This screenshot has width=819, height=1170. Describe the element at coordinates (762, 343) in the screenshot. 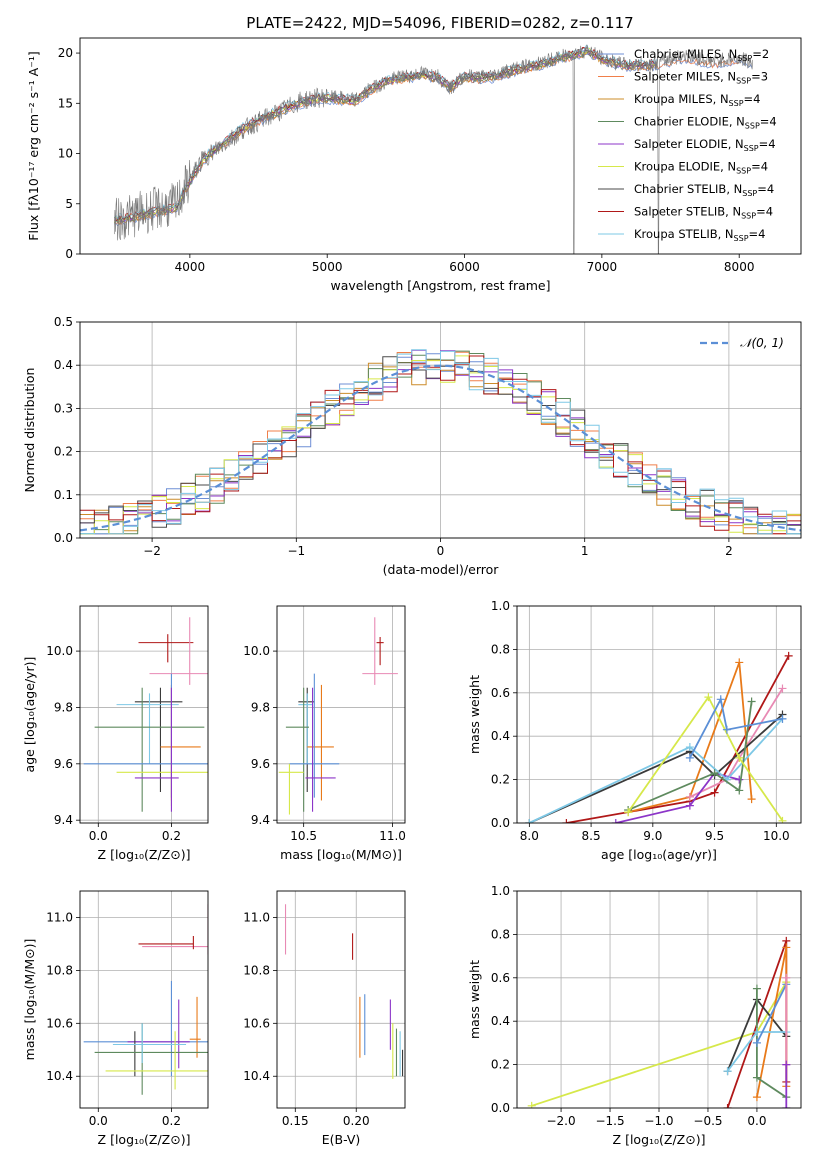

I see `legend-entry: 𝒩(0, 1)` at that location.